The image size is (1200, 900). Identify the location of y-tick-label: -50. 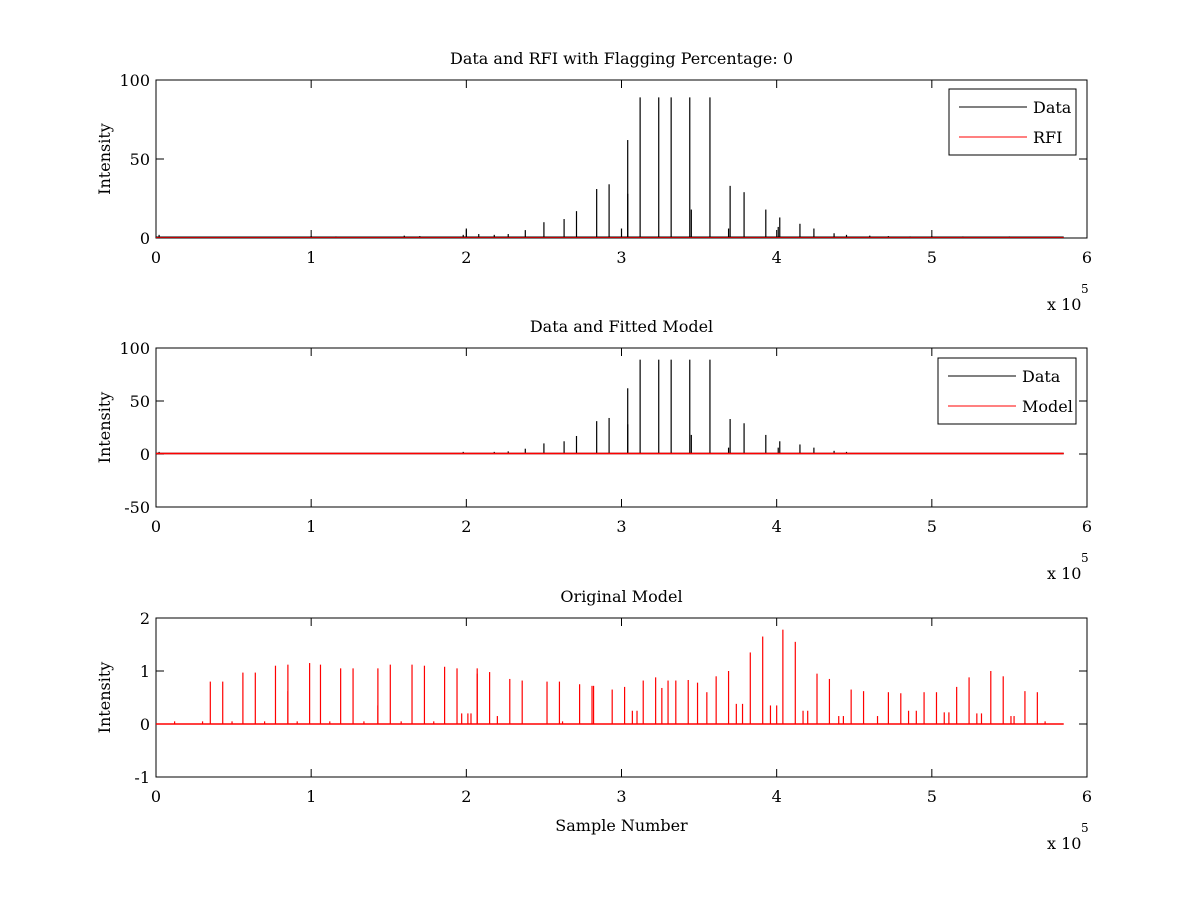
(137, 507).